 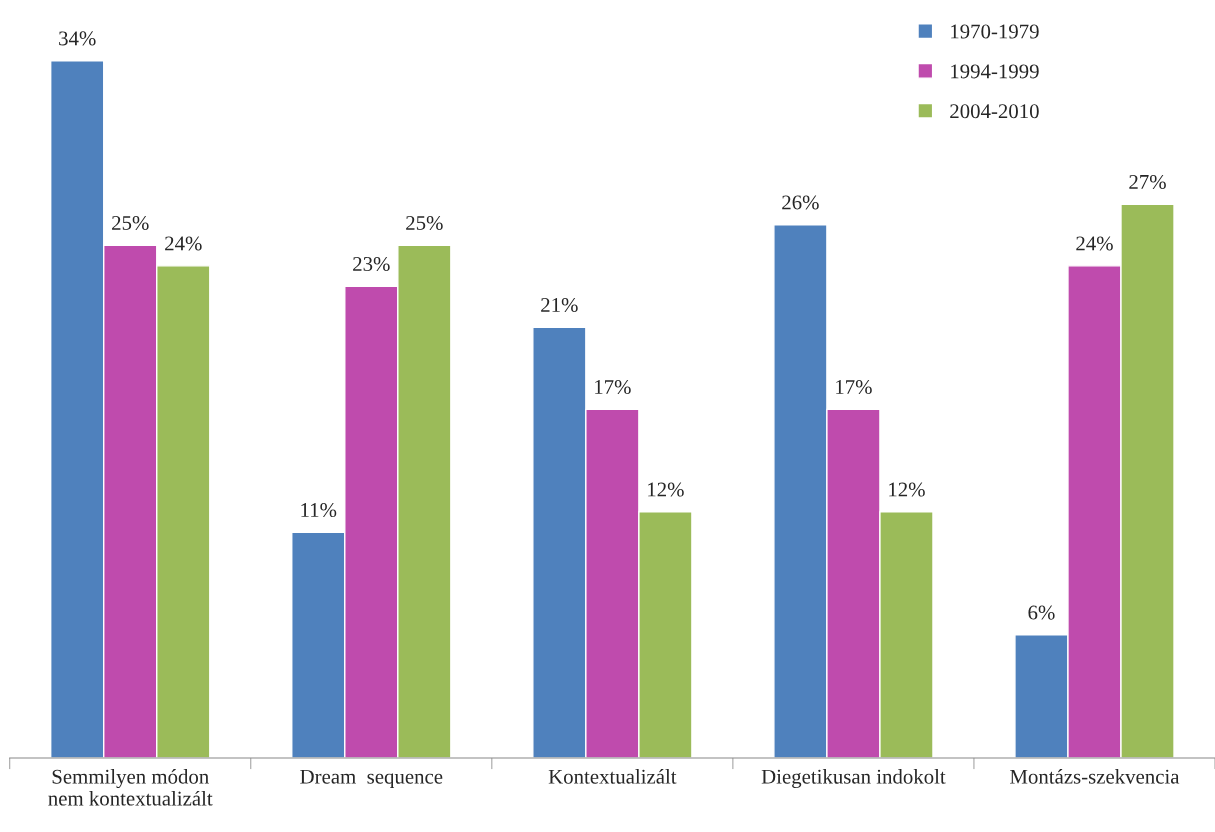 I want to click on data-label: 21%, so click(x=559, y=305).